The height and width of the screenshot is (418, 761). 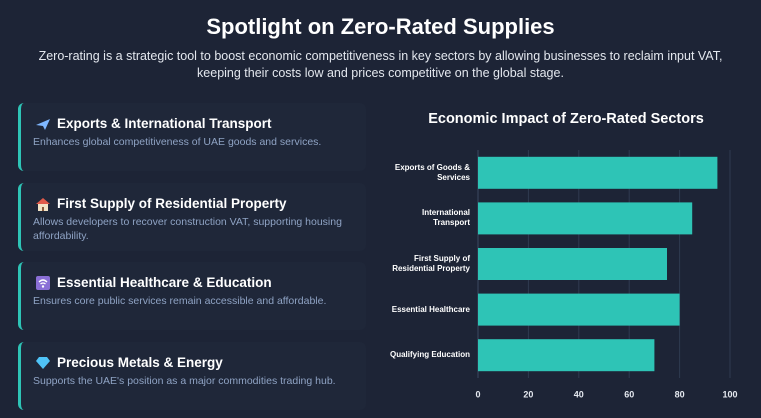 What do you see at coordinates (172, 203) in the screenshot?
I see `card-title: First Supply of Residential Property` at bounding box center [172, 203].